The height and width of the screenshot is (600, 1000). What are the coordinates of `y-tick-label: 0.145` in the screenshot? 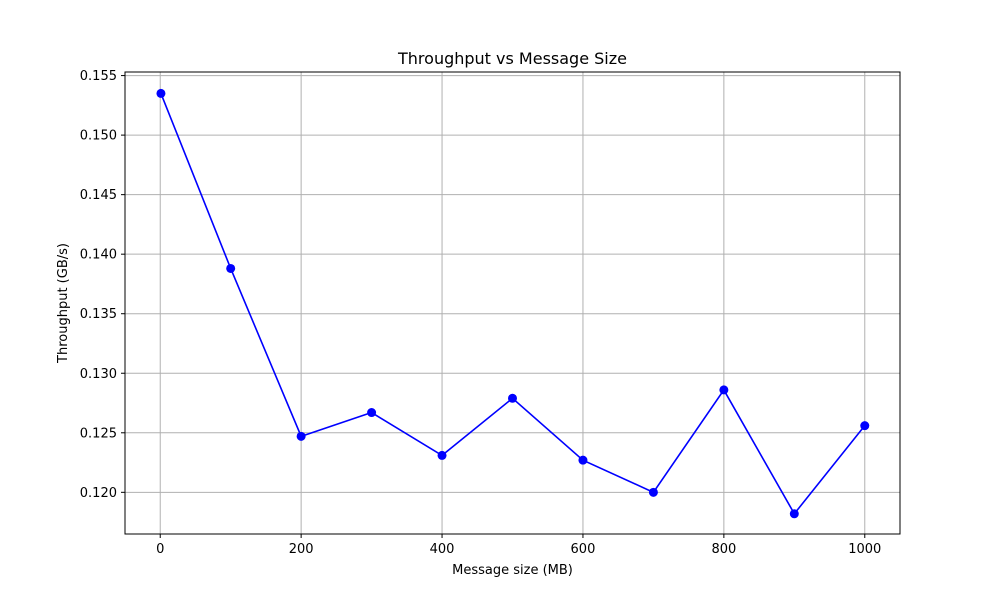 It's located at (98, 195).